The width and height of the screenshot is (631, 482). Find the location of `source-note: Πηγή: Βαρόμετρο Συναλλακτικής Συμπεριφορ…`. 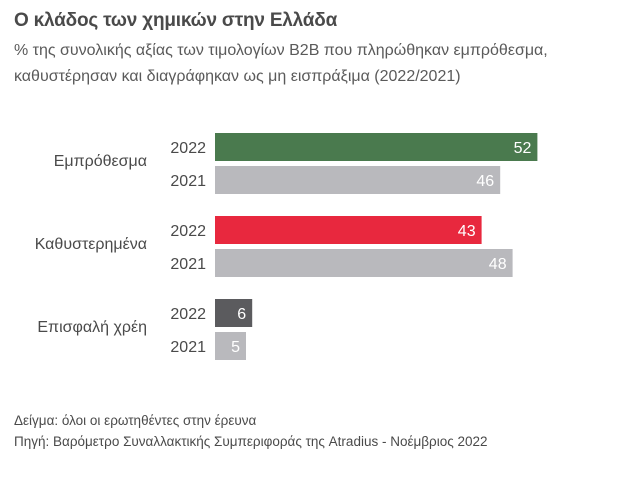

source-note: Πηγή: Βαρόμετρο Συναλλακτικής Συμπεριφορ… is located at coordinates (251, 441).